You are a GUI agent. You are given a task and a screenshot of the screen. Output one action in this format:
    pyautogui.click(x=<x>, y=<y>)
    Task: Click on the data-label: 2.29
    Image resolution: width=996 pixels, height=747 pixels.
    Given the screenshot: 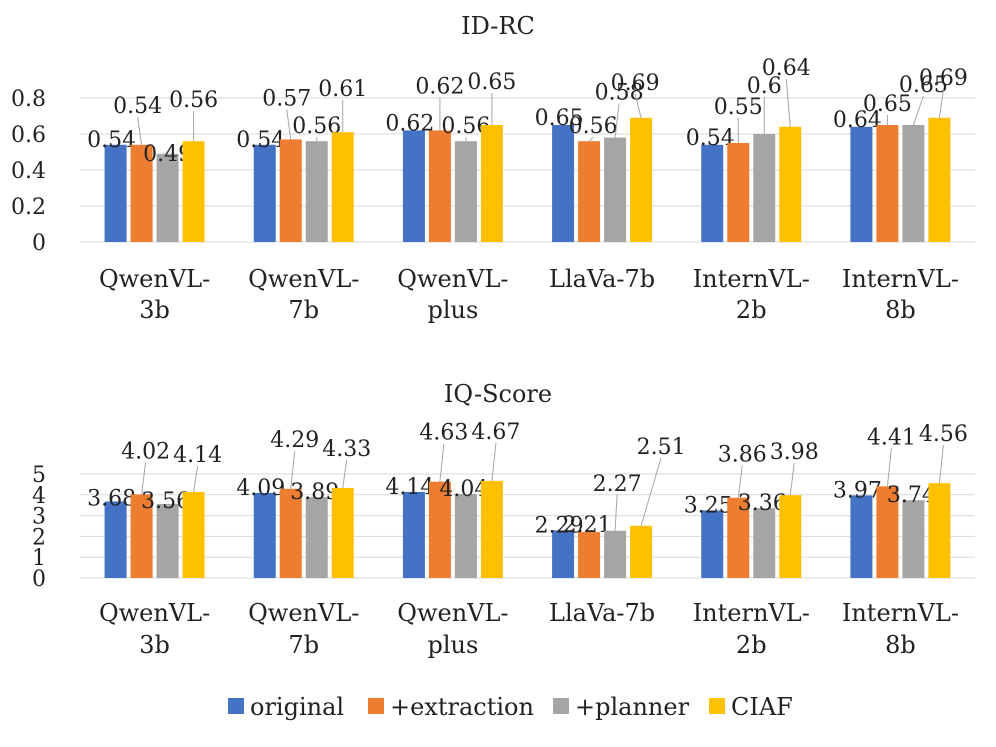 What is the action you would take?
    pyautogui.click(x=559, y=525)
    